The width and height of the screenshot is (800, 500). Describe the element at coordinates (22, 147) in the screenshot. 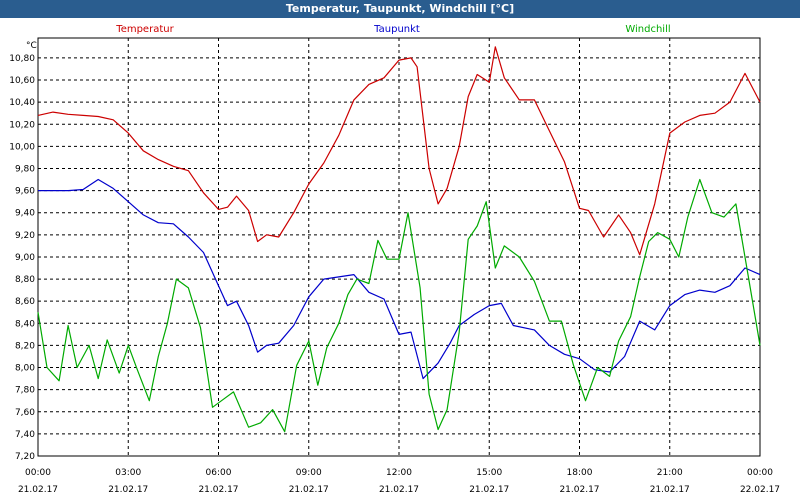

I see `y-tick-label: 10,00` at that location.